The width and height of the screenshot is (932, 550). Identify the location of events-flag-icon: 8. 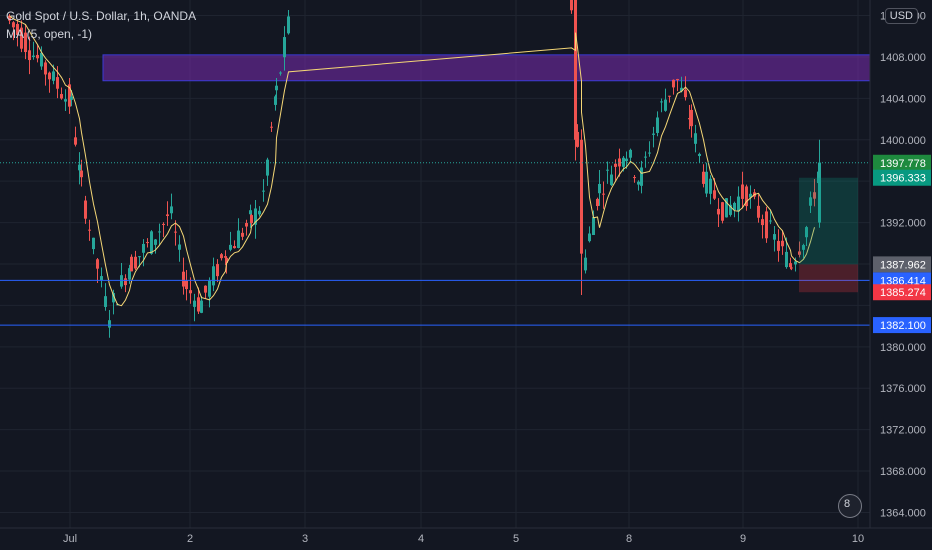
(850, 506).